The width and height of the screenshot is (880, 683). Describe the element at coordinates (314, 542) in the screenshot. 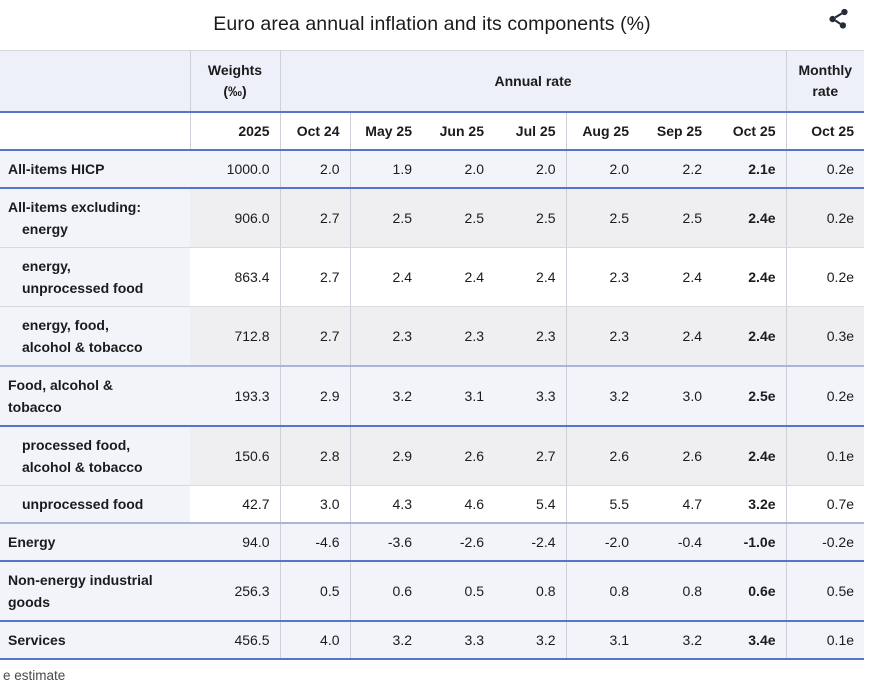

I see `annual-rate-cell: -4.6` at that location.